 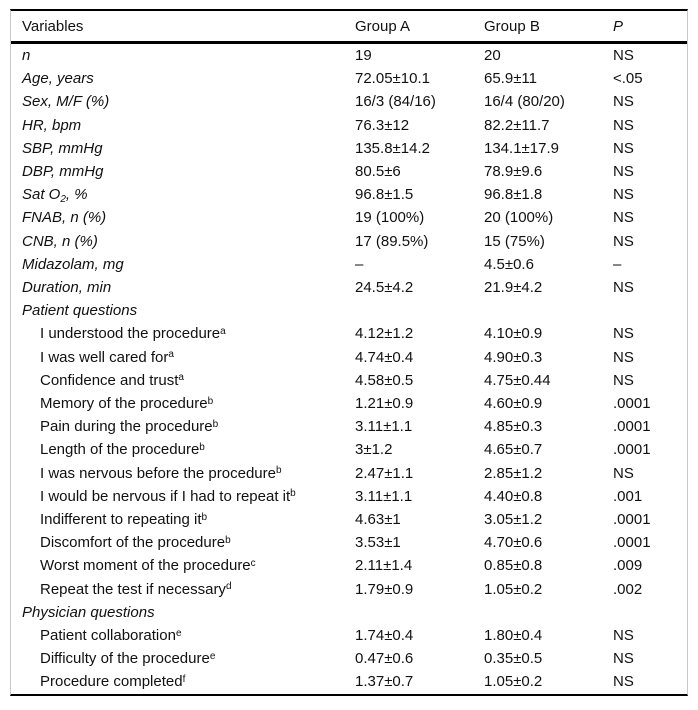 I want to click on group-a-value: 1.37±0.7, so click(x=384, y=682).